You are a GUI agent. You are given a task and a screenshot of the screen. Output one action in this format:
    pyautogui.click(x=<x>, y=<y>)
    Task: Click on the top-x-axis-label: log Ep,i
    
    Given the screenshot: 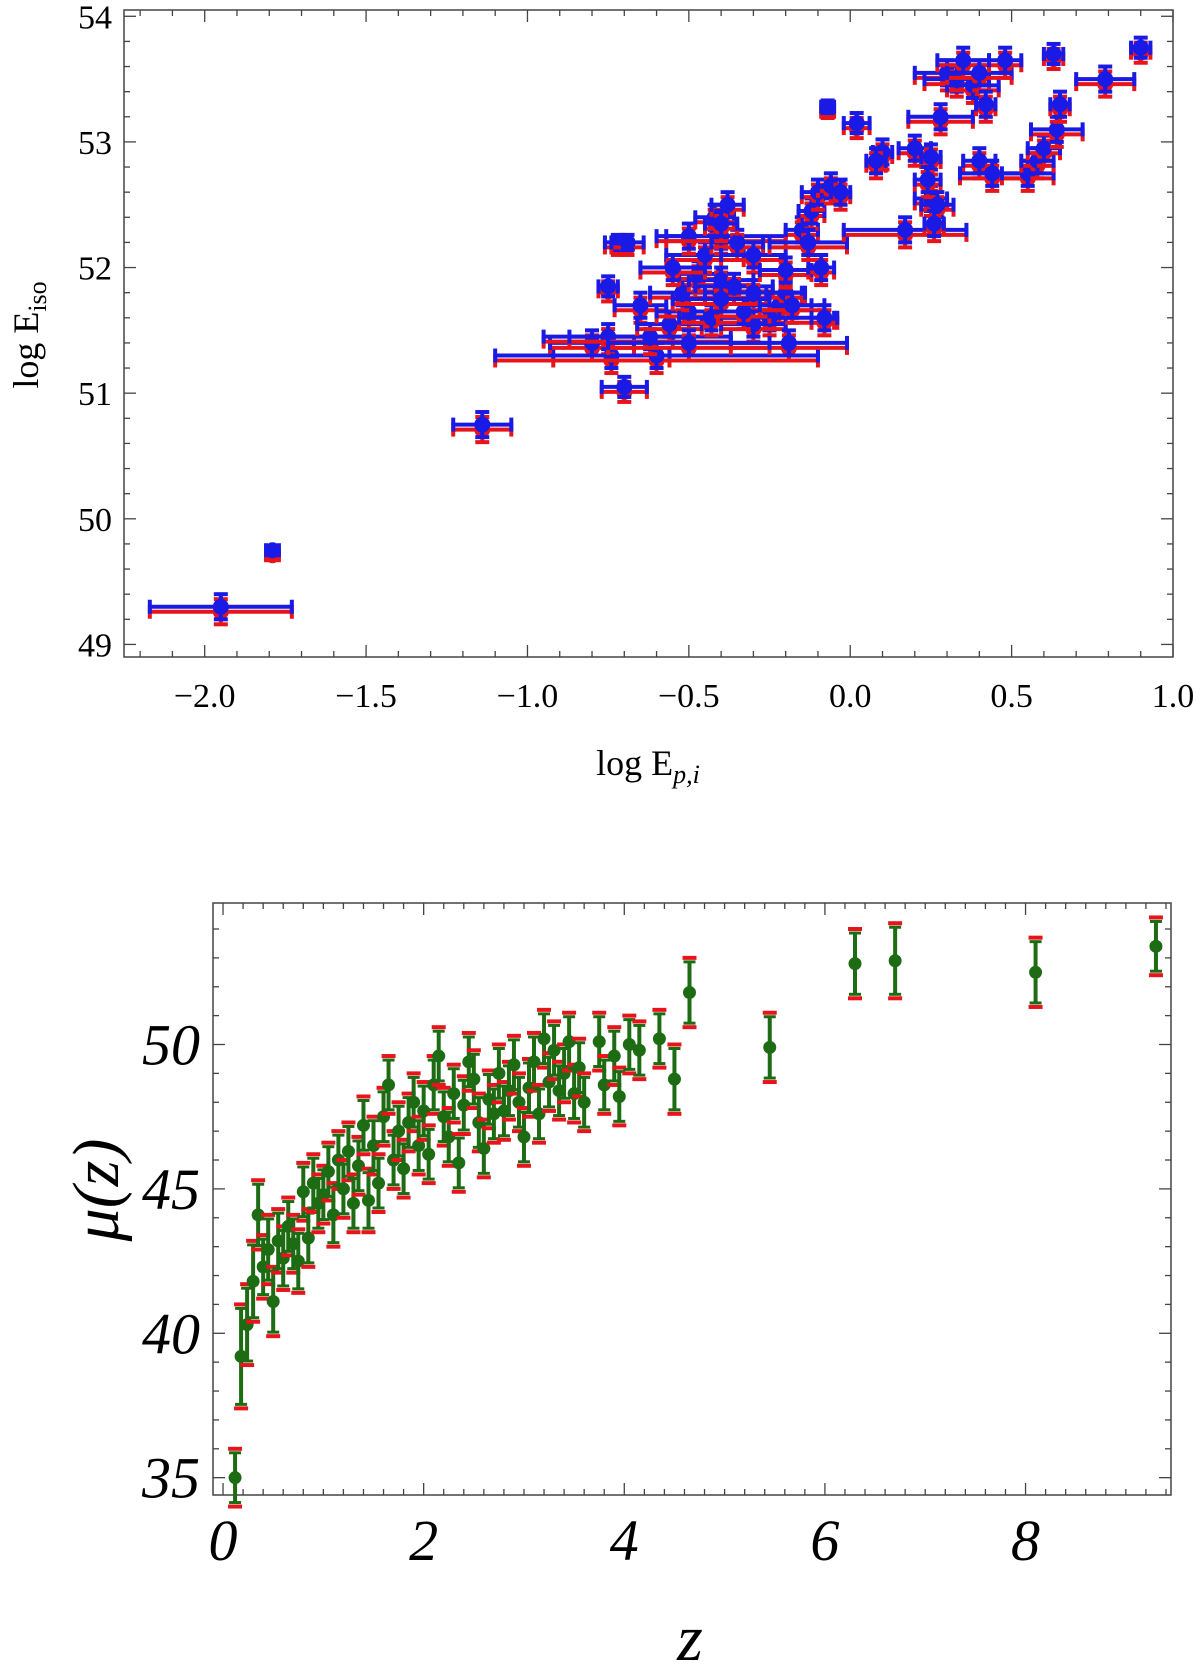 What is the action you would take?
    pyautogui.click(x=648, y=766)
    